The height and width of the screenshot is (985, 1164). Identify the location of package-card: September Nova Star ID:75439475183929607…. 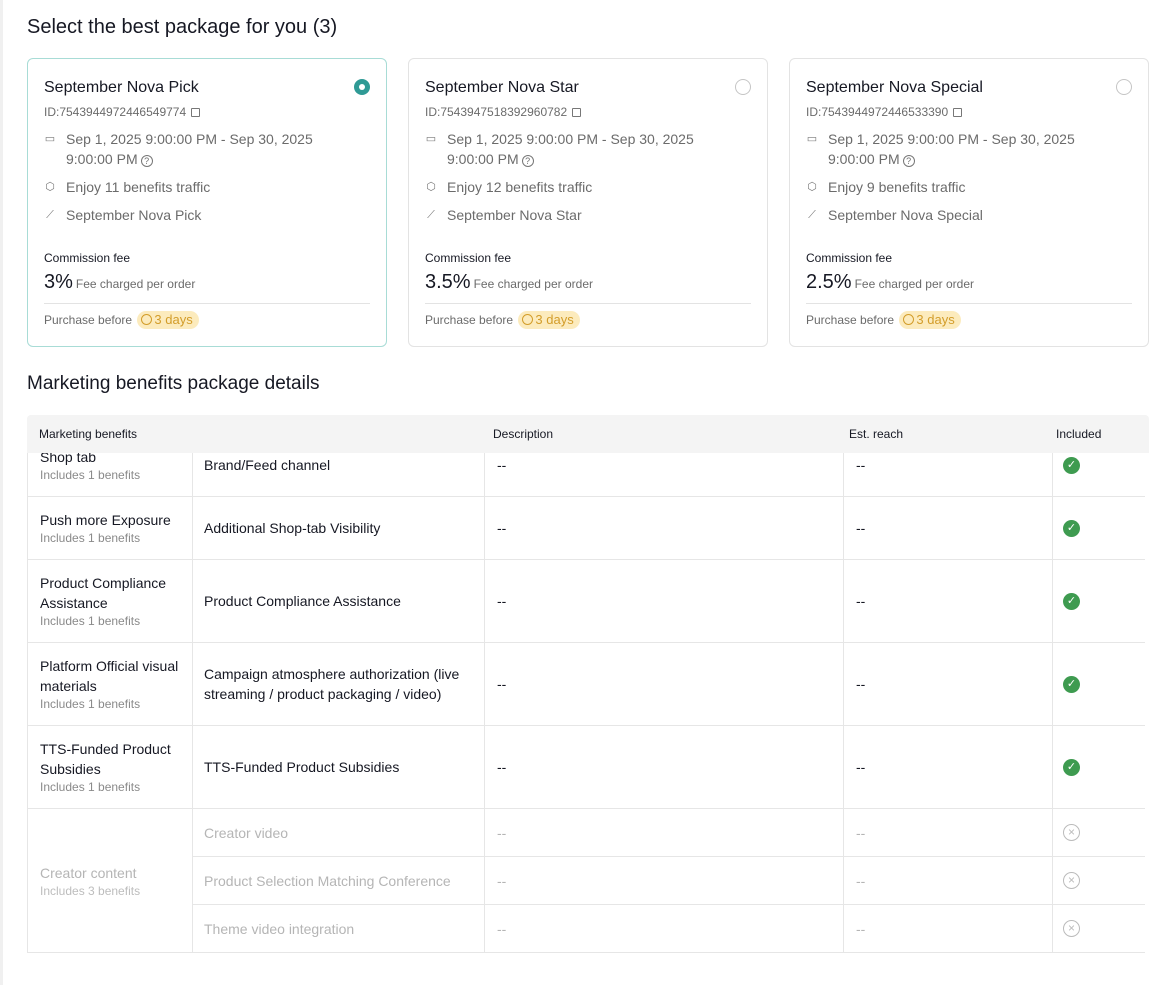
(588, 202).